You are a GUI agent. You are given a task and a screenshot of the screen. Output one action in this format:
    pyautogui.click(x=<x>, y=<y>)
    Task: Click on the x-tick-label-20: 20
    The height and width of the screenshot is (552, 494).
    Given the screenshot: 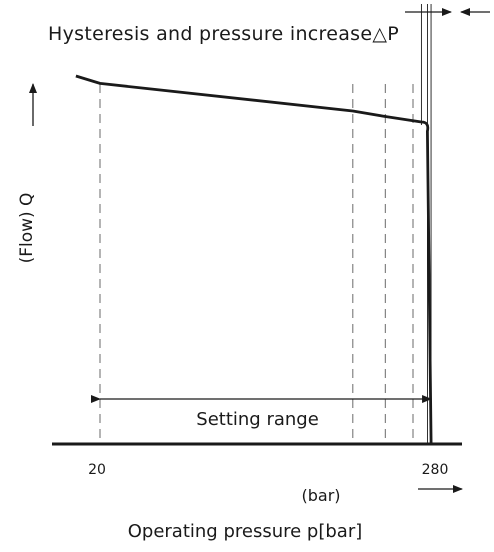 What is the action you would take?
    pyautogui.click(x=97, y=470)
    